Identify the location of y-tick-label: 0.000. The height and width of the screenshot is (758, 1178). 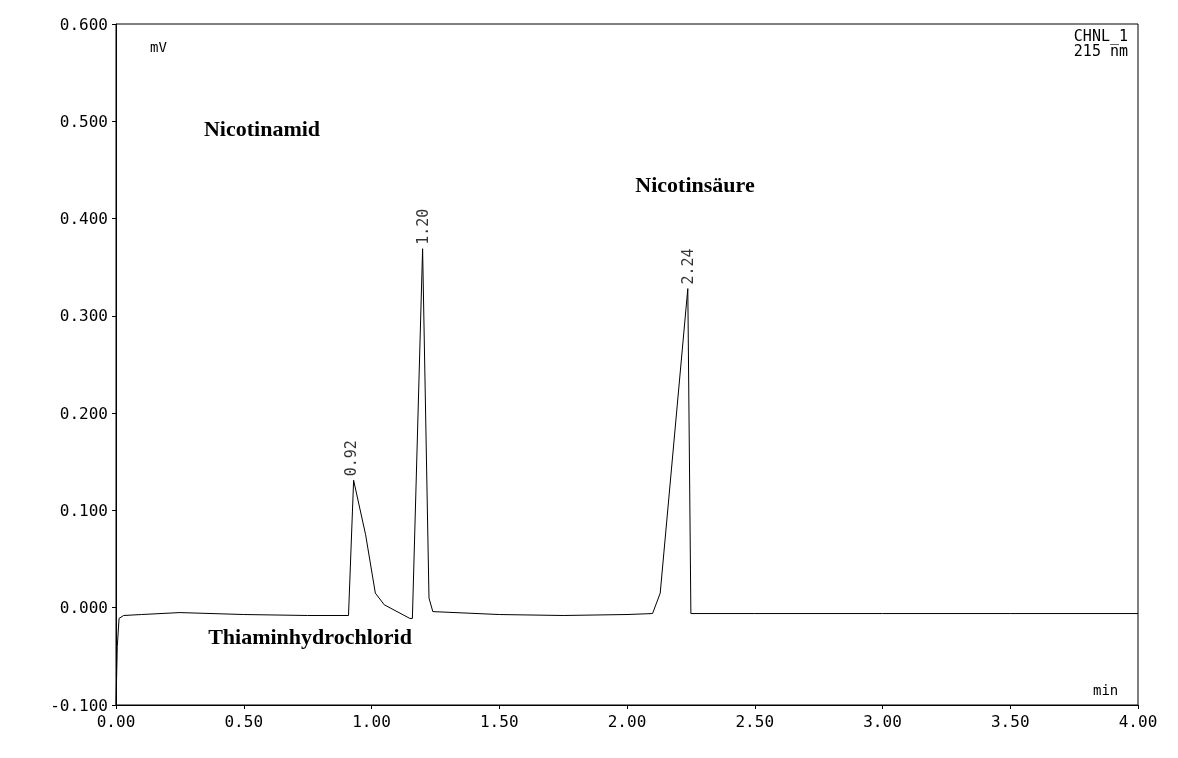
(83, 608).